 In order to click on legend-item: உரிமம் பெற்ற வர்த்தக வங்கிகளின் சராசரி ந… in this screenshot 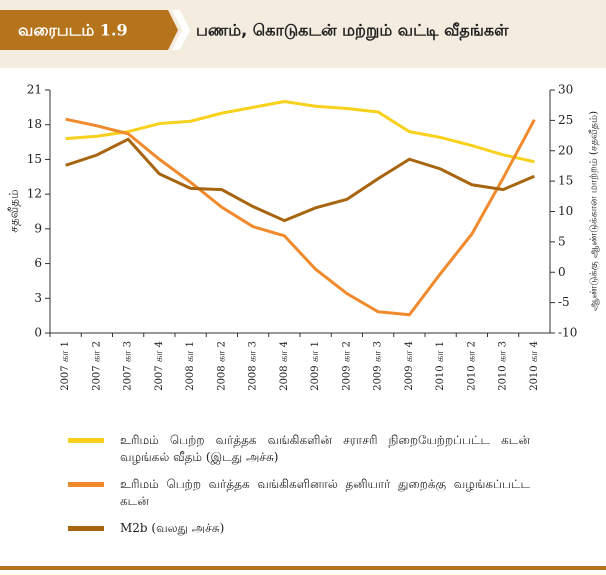, I will do `click(295, 449)`.